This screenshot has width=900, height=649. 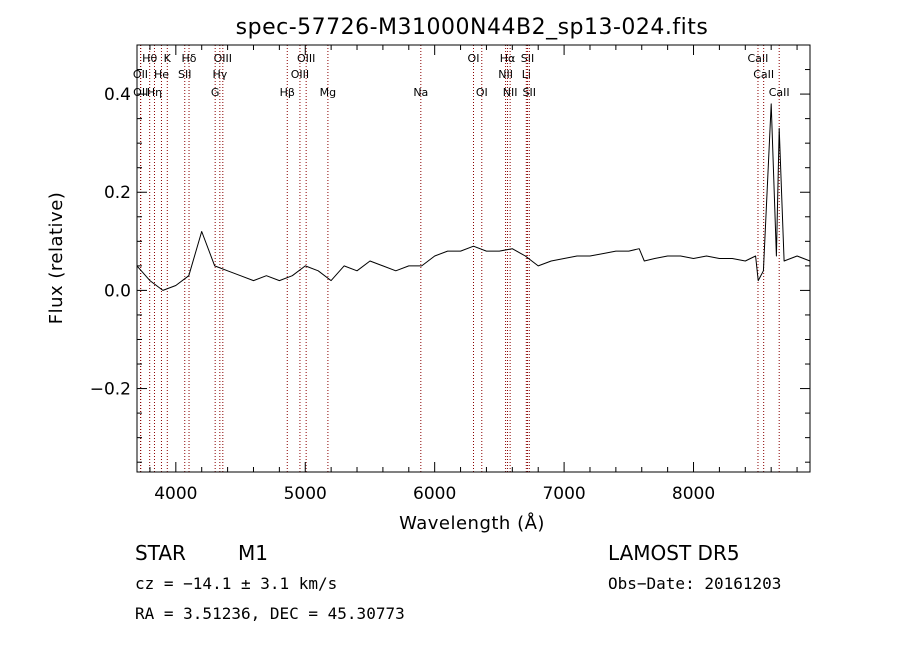 I want to click on x-tick-label-0: 4000, so click(x=175, y=494).